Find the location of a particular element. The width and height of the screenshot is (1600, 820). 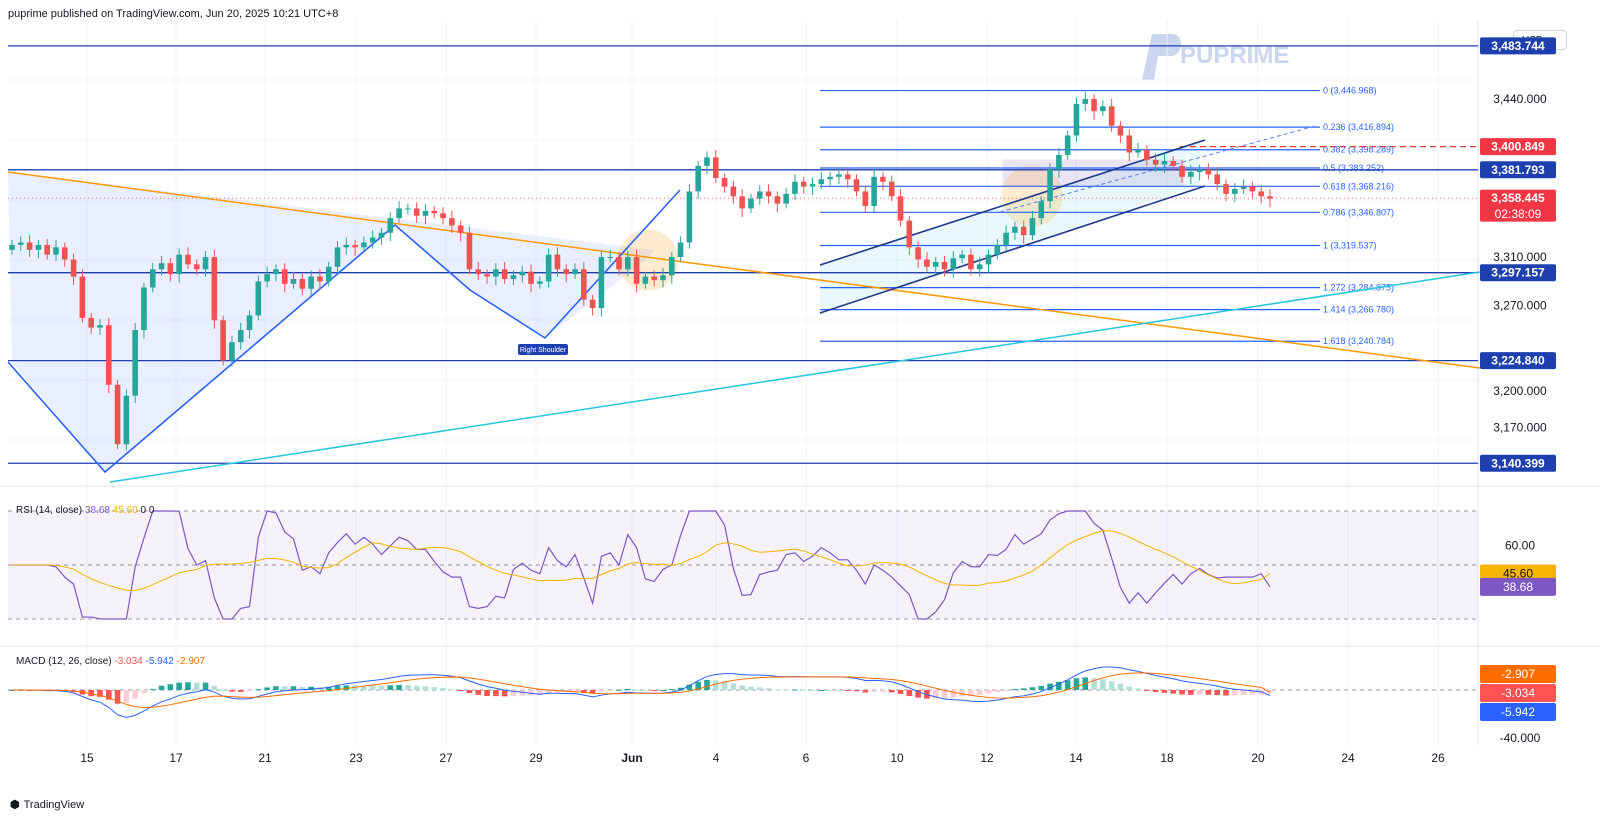

price-tick-label: 3,440.000 is located at coordinates (1520, 99).